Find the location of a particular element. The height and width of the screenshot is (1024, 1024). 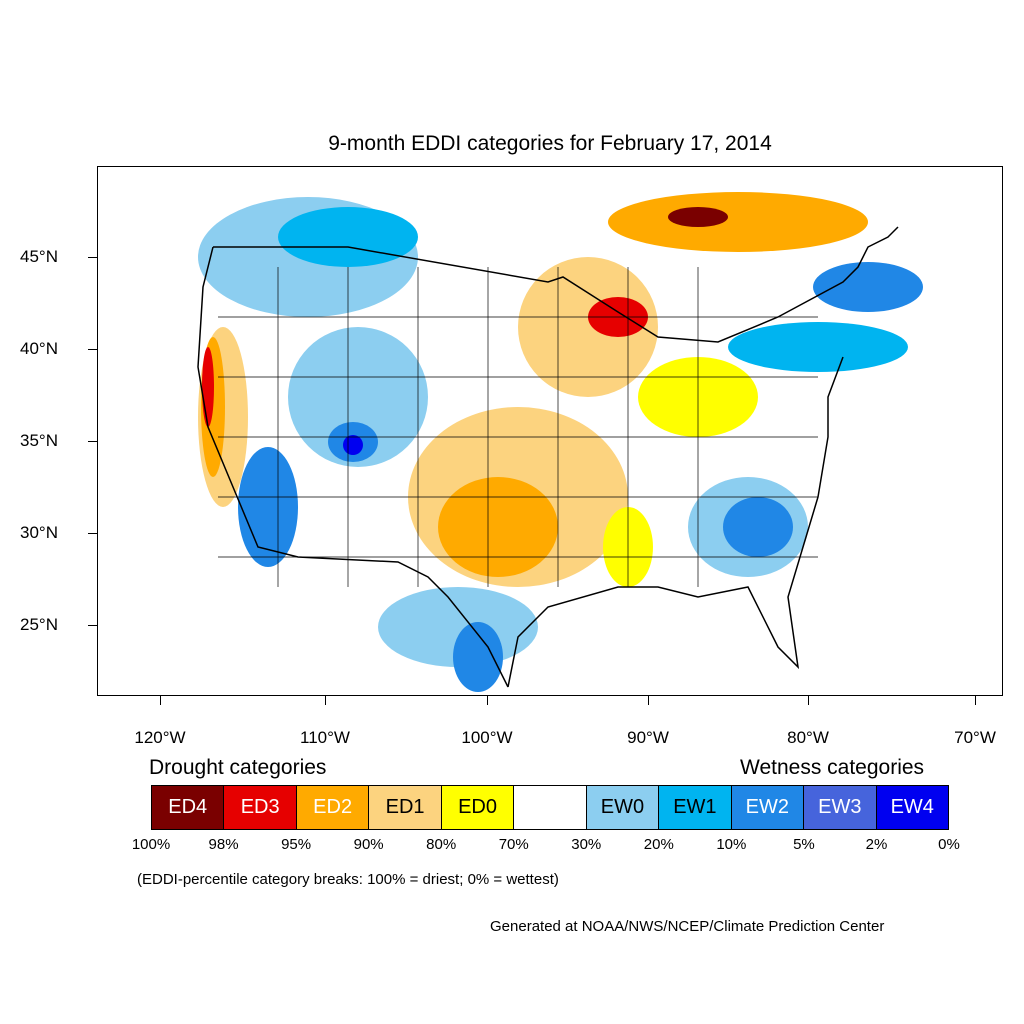

break-label: 95% is located at coordinates (296, 844).